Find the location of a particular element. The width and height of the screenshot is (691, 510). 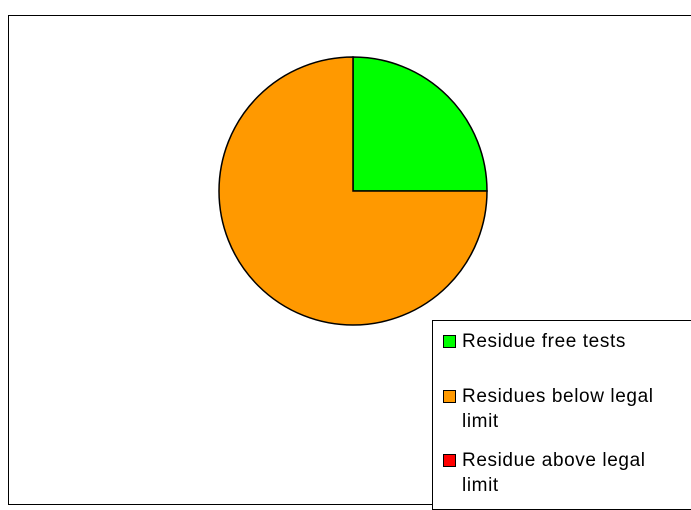

legend-label: Residue free tests is located at coordinates (544, 341).